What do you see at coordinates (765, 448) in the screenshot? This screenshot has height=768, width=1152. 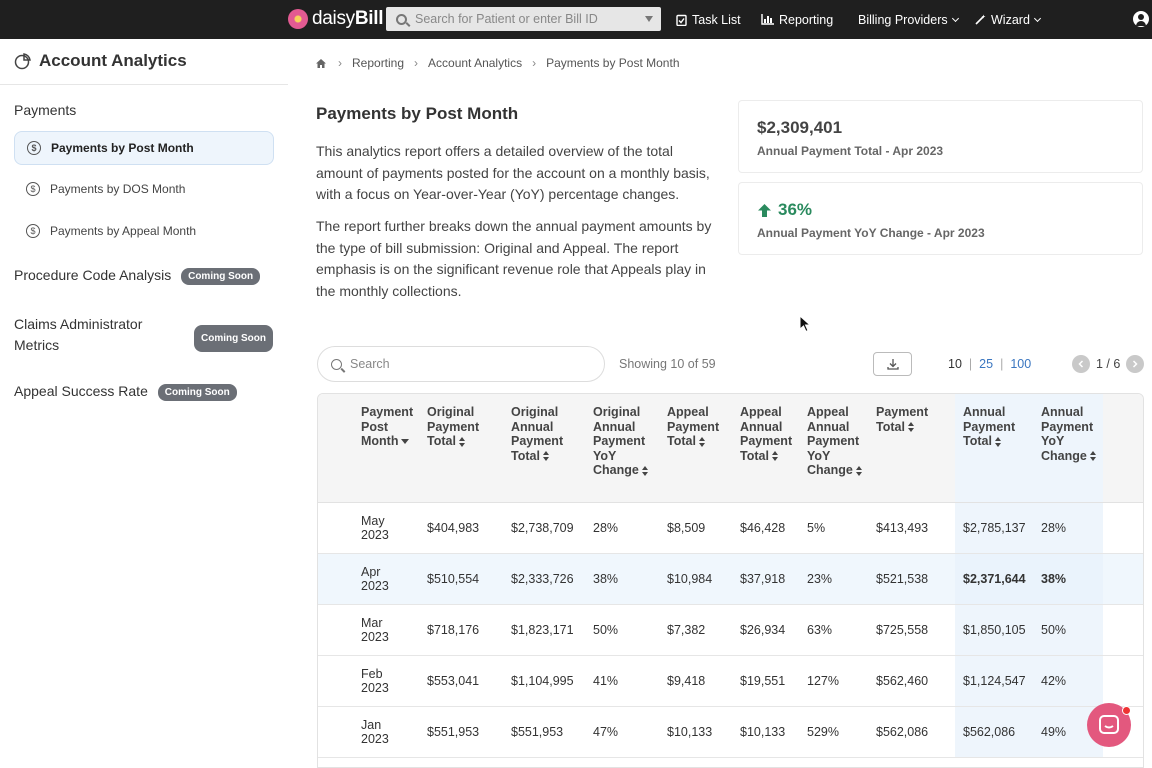 I see `header-appeal-annual-payment-total: Appeal Annual Payment Total` at bounding box center [765, 448].